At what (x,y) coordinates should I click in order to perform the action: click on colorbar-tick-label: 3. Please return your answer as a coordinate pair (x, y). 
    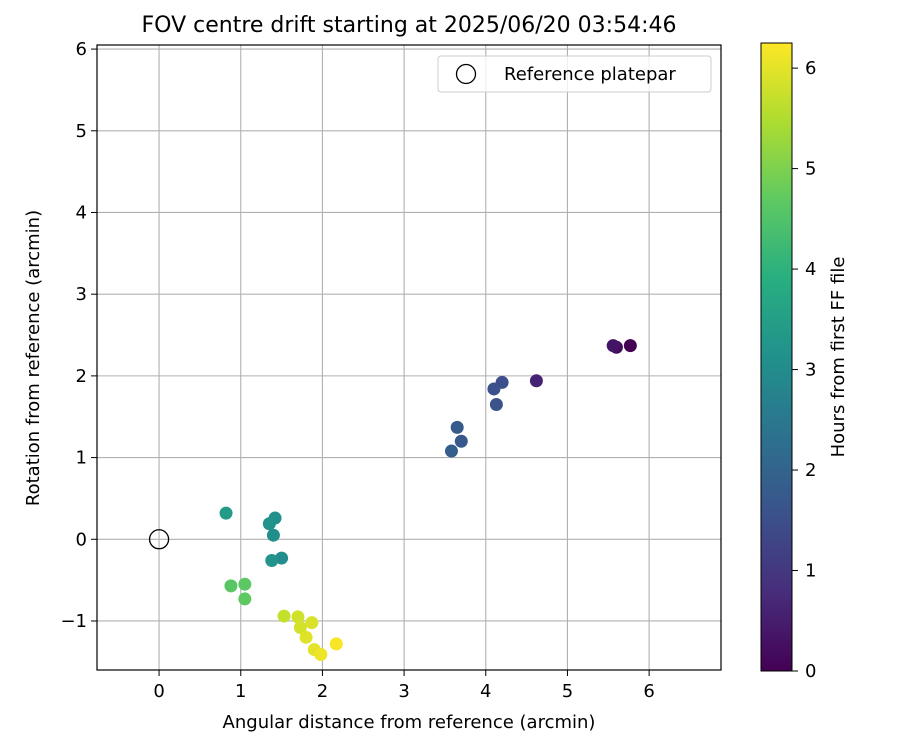
    Looking at the image, I should click on (810, 370).